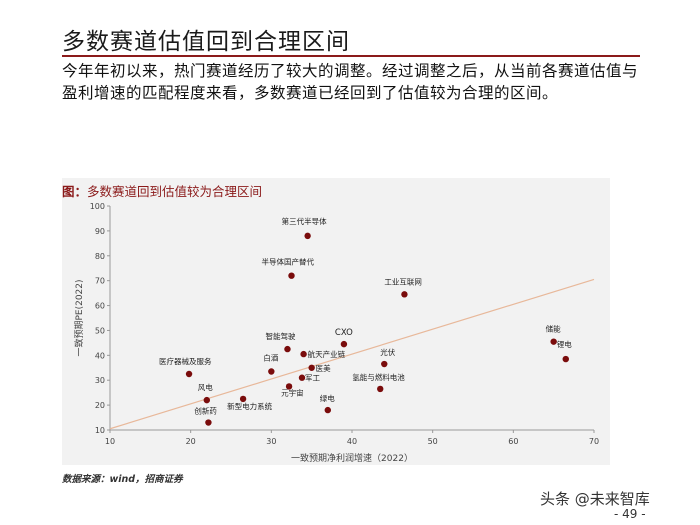 The image size is (700, 525). I want to click on point-label: 绿电, so click(327, 398).